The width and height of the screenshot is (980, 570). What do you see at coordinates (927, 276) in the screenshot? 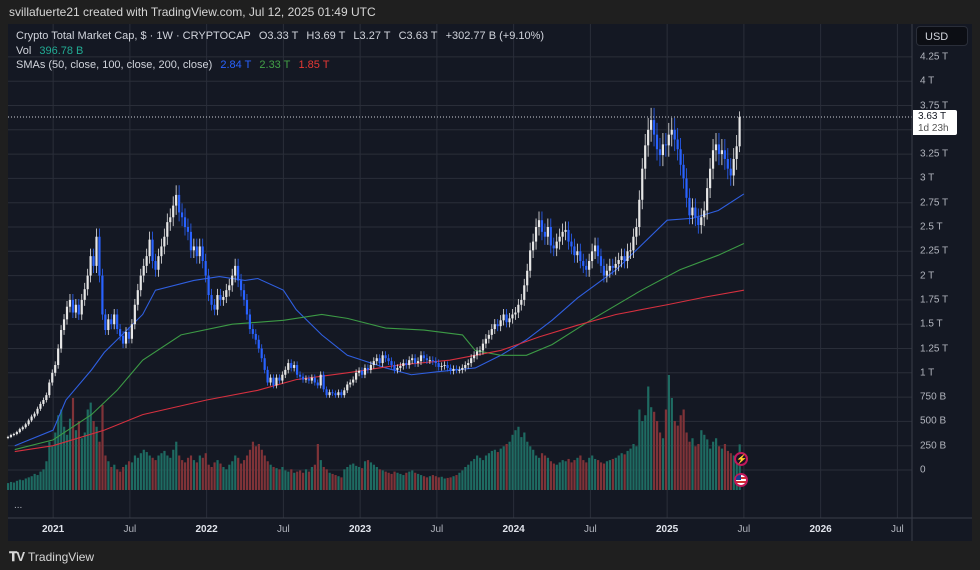
I see `price-tick-label: 2 T` at bounding box center [927, 276].